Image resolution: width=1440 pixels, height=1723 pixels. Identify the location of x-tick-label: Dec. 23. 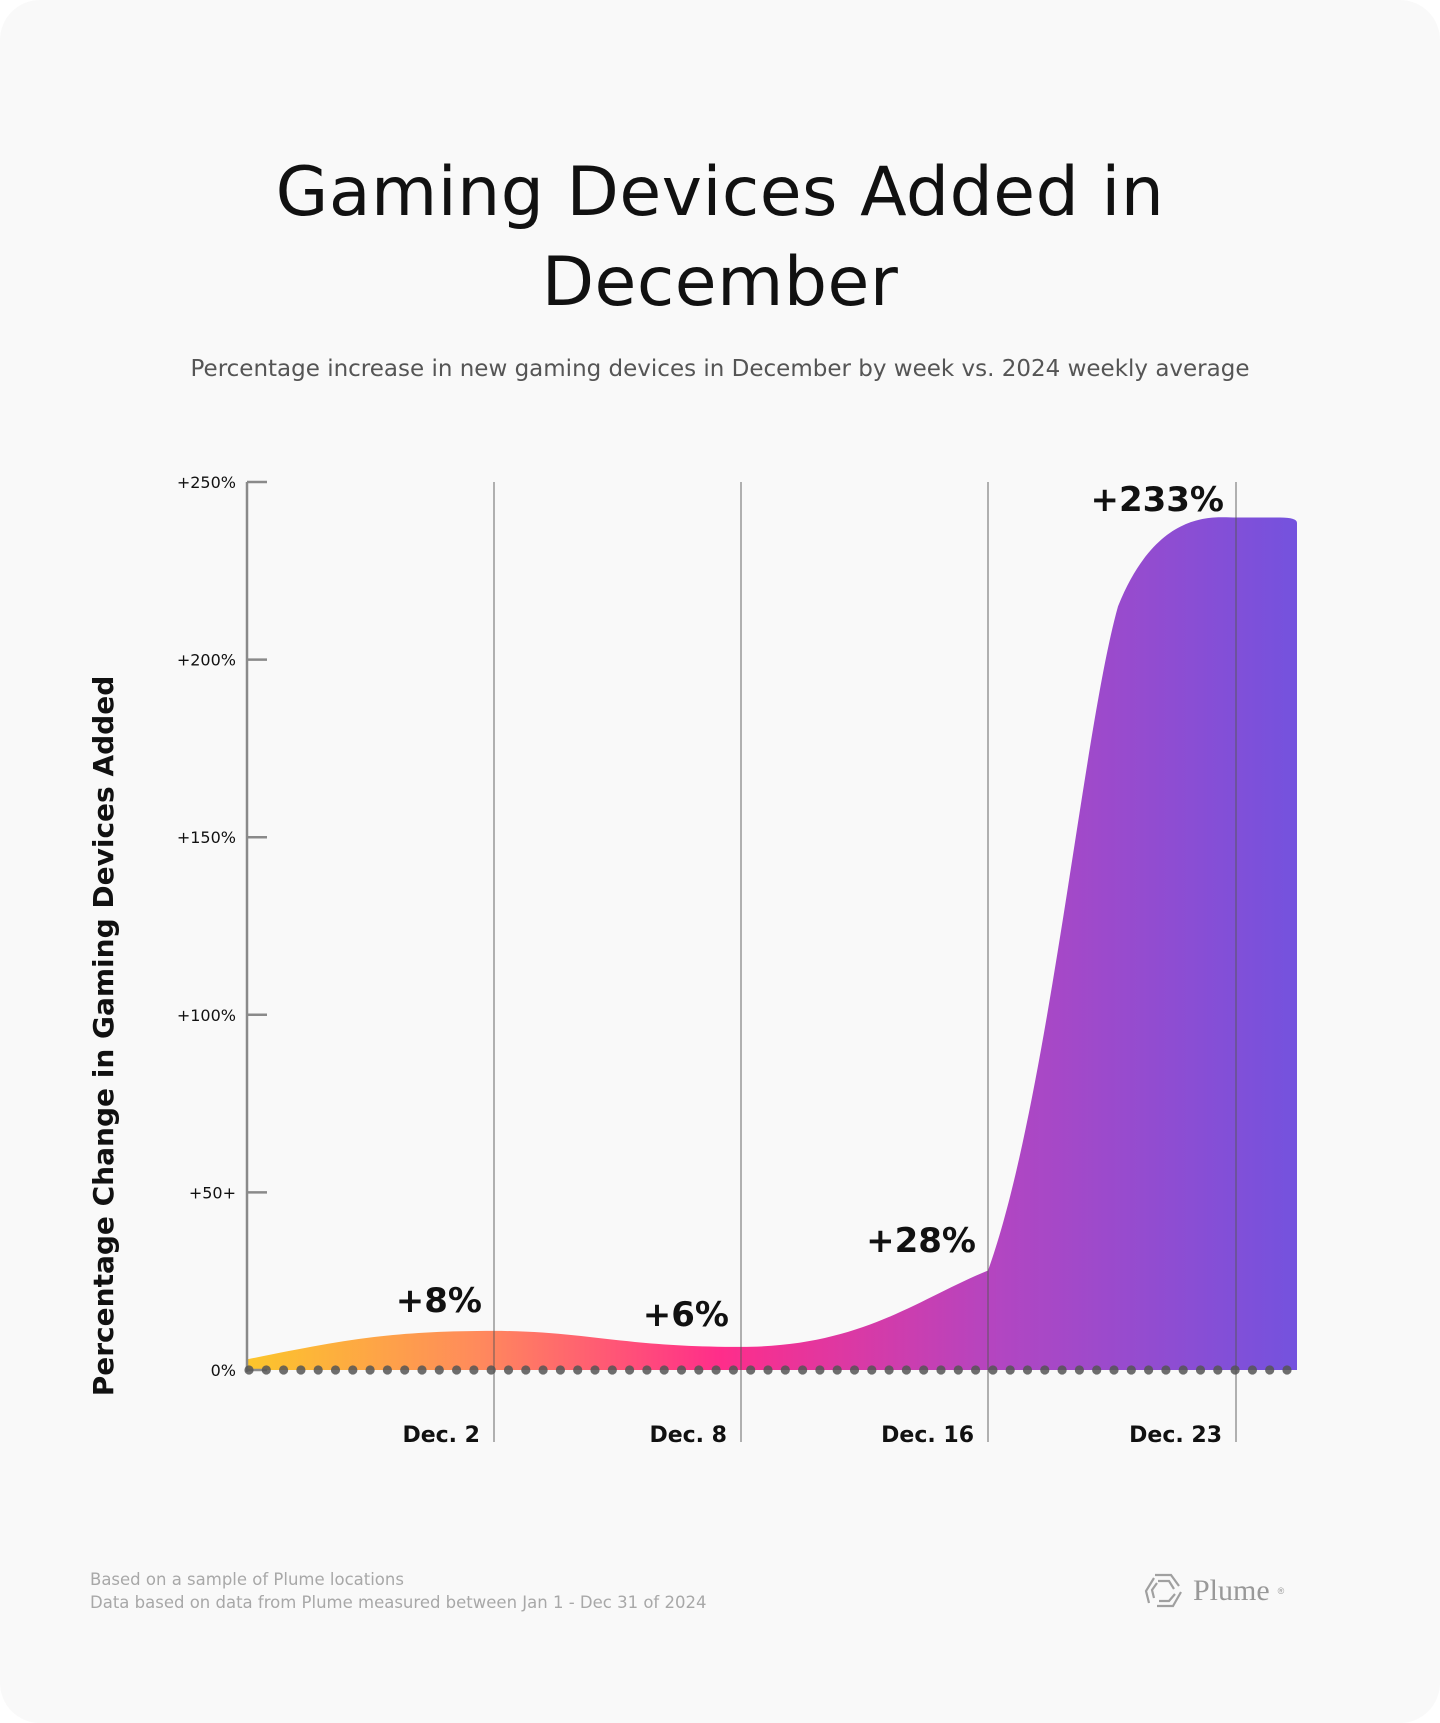
(1175, 1435).